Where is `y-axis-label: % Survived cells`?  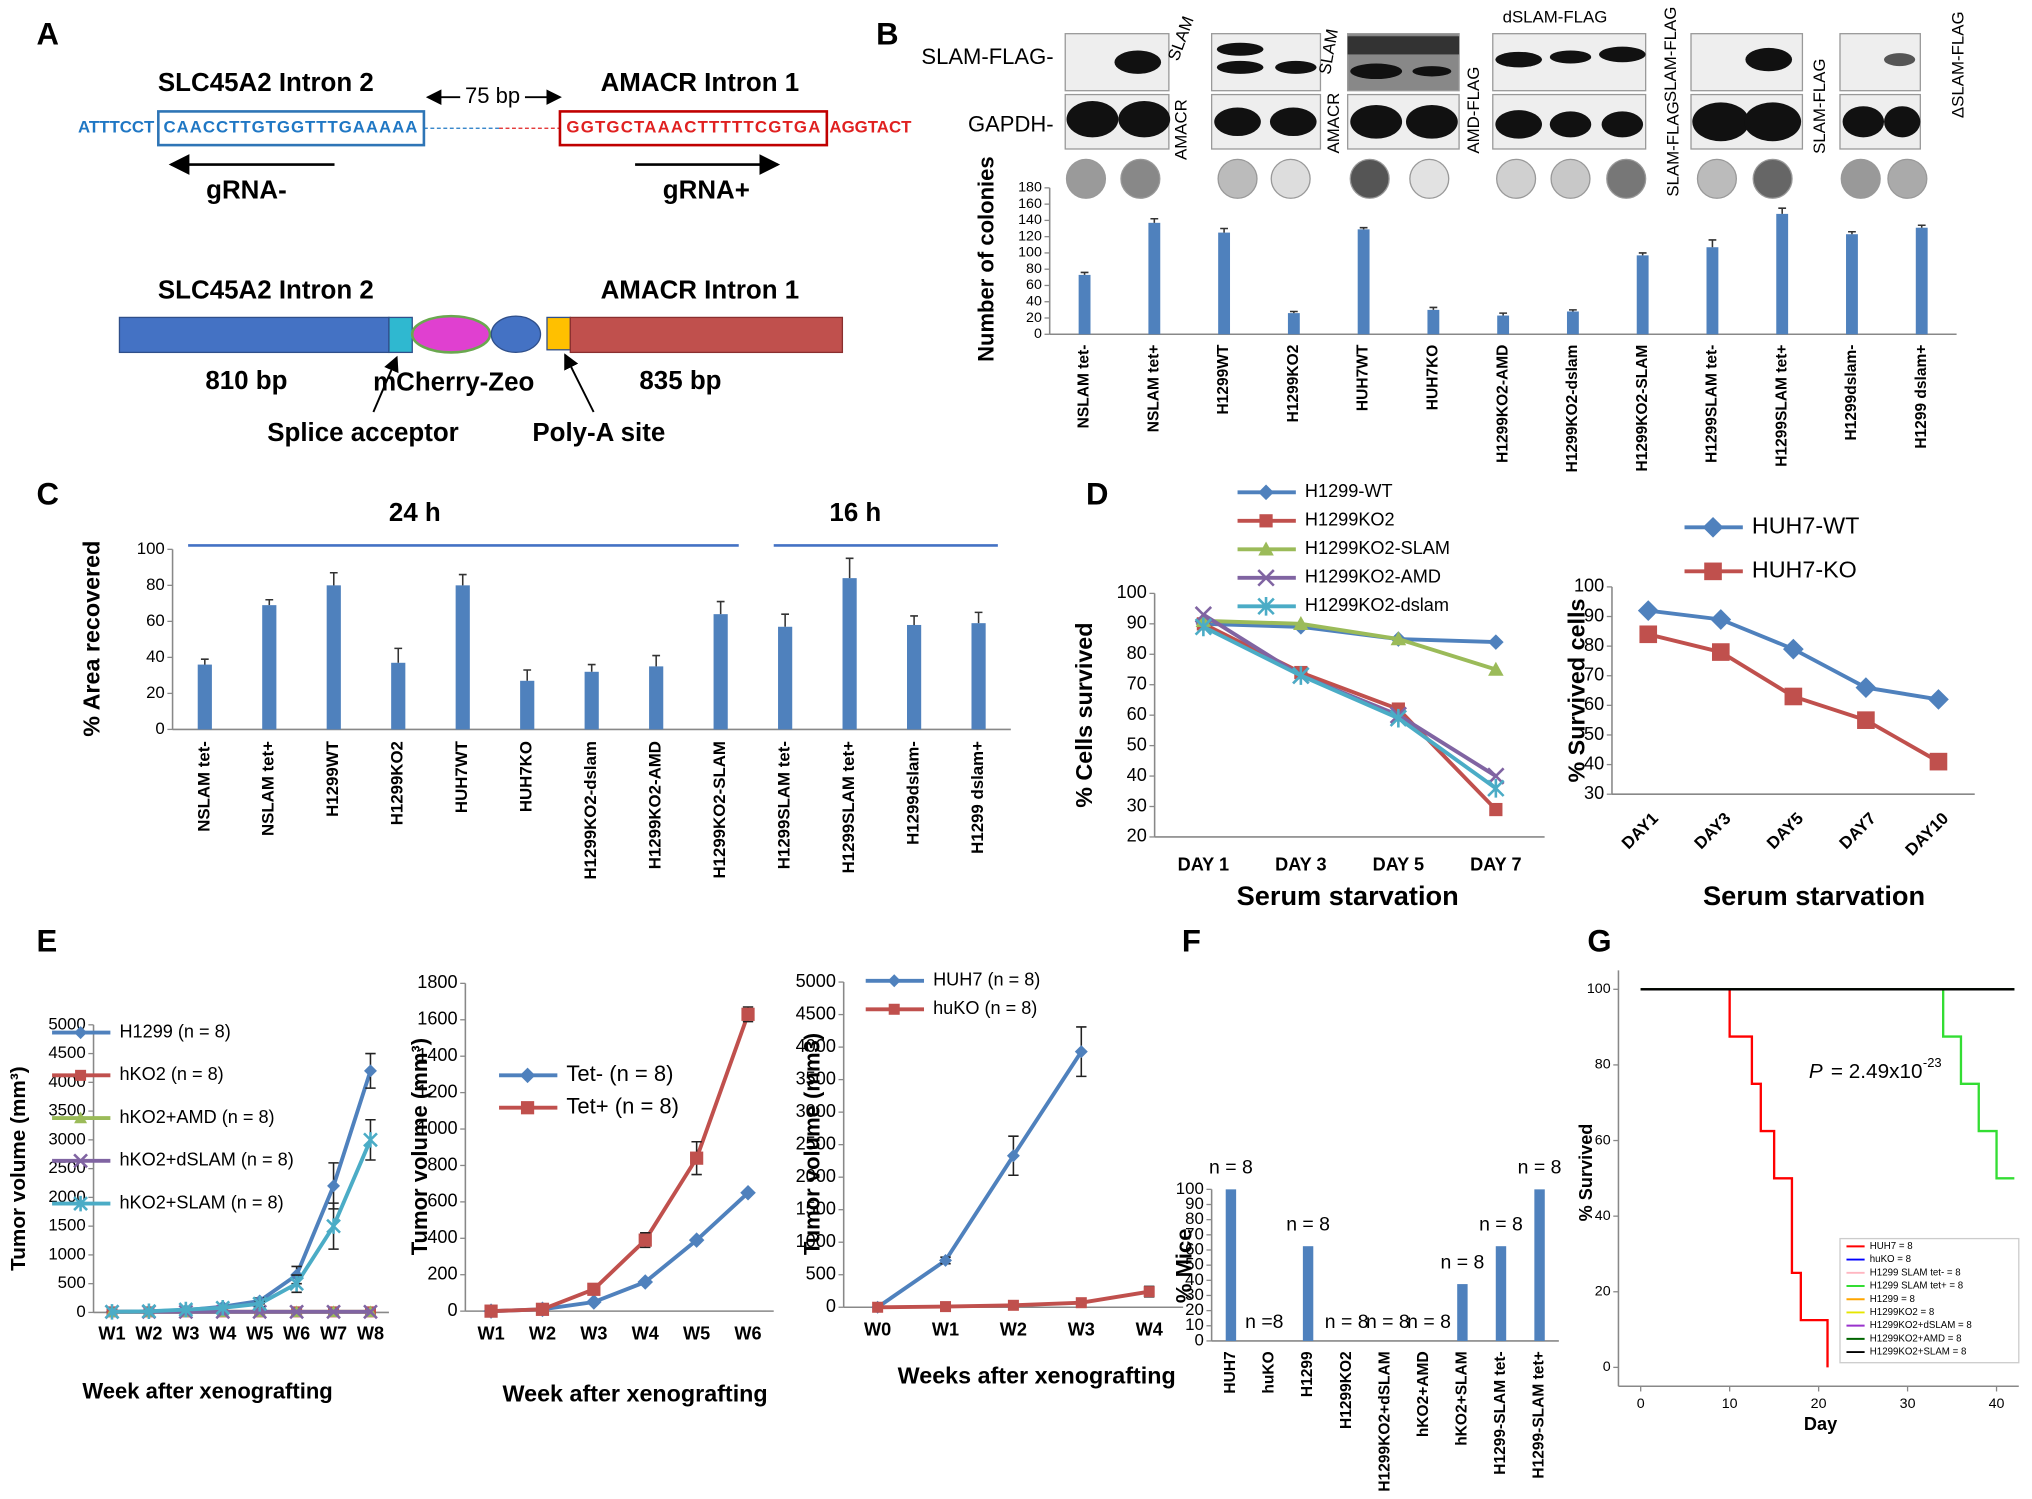
y-axis-label: % Survived cells is located at coordinates (1576, 691).